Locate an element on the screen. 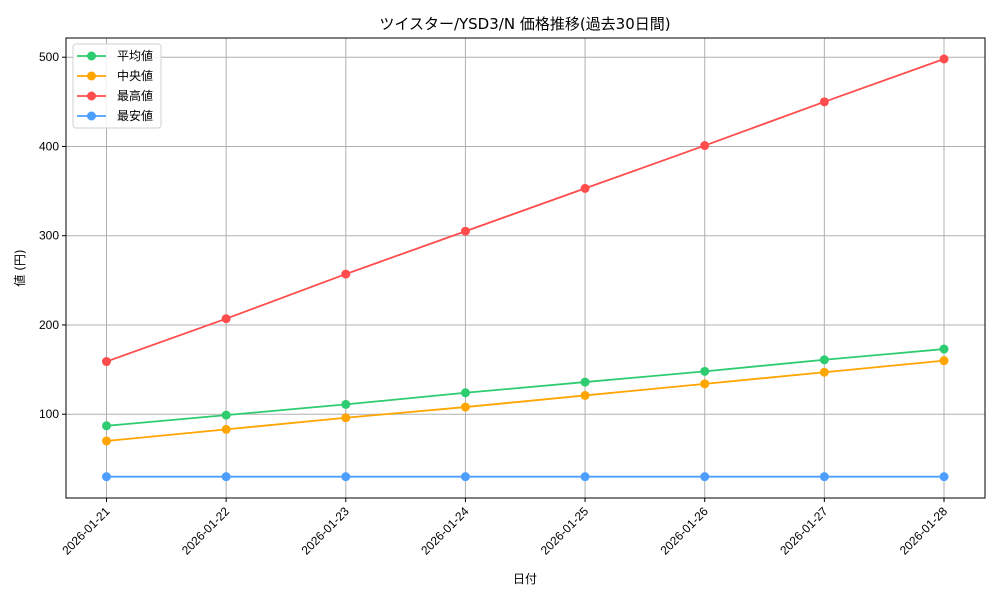 The width and height of the screenshot is (1000, 600). y-axis-ticks: 100 200 300 400 500 is located at coordinates (52, 235).